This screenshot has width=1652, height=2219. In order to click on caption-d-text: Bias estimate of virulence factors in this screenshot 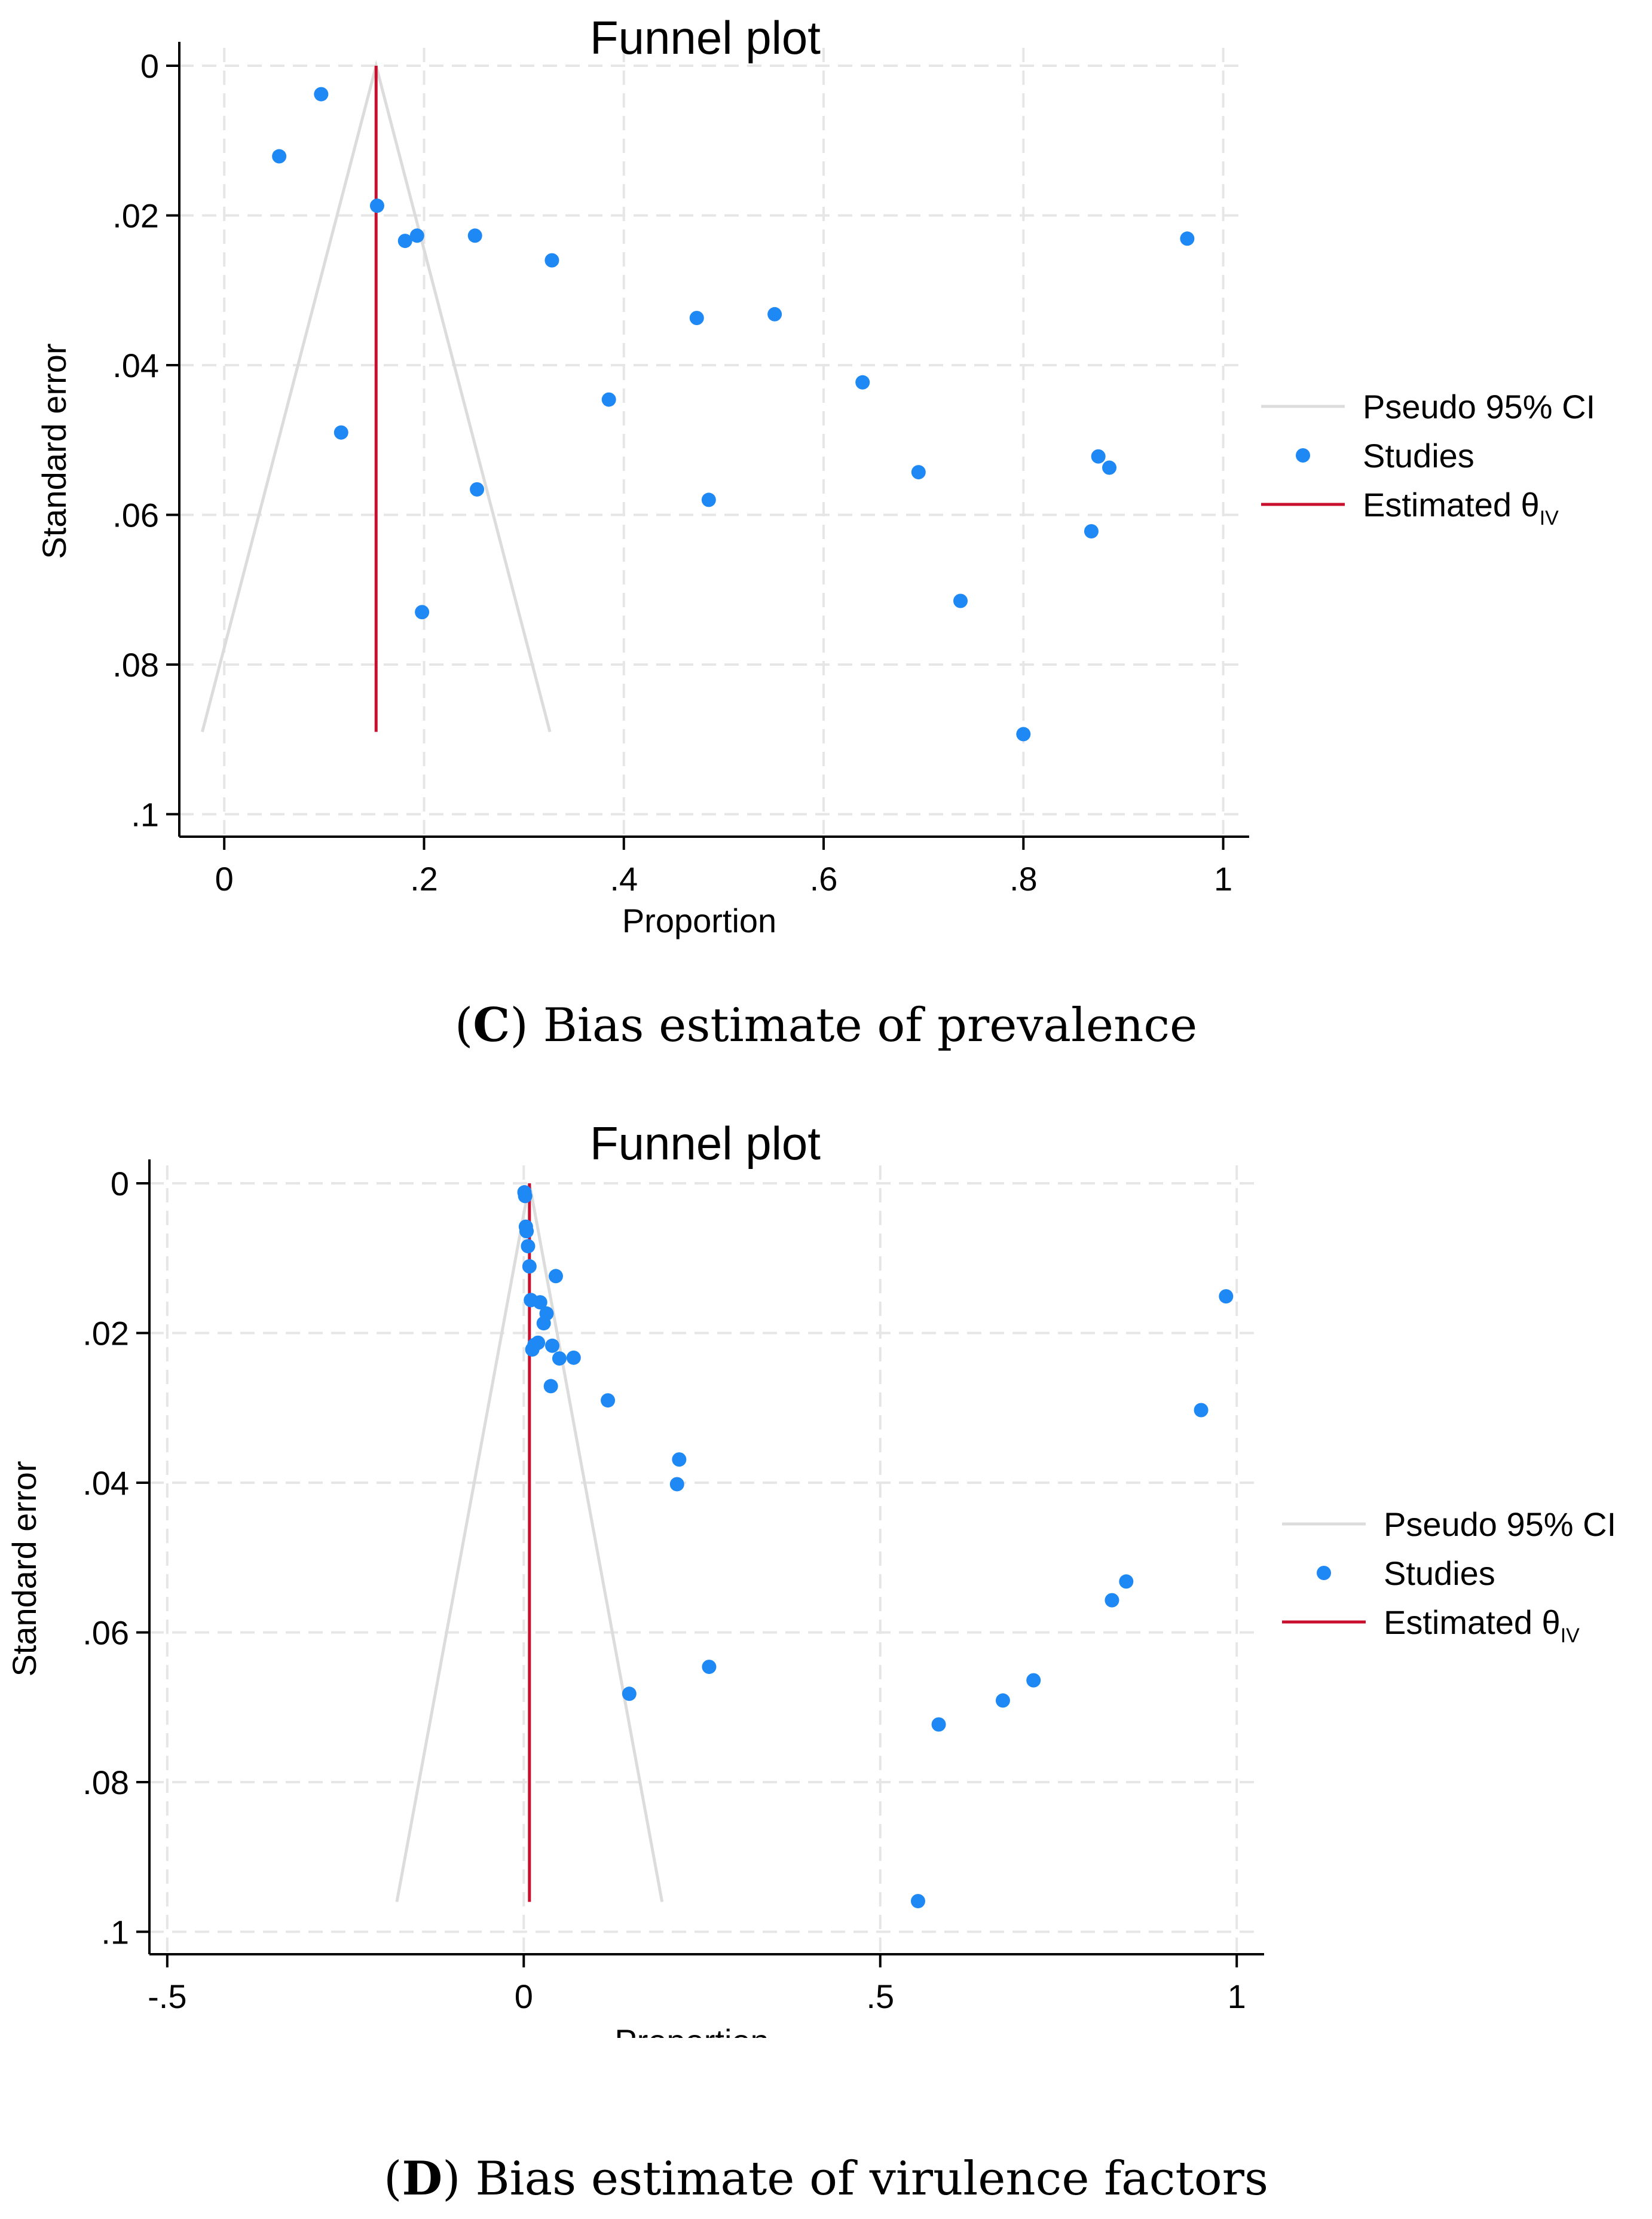, I will do `click(864, 2179)`.